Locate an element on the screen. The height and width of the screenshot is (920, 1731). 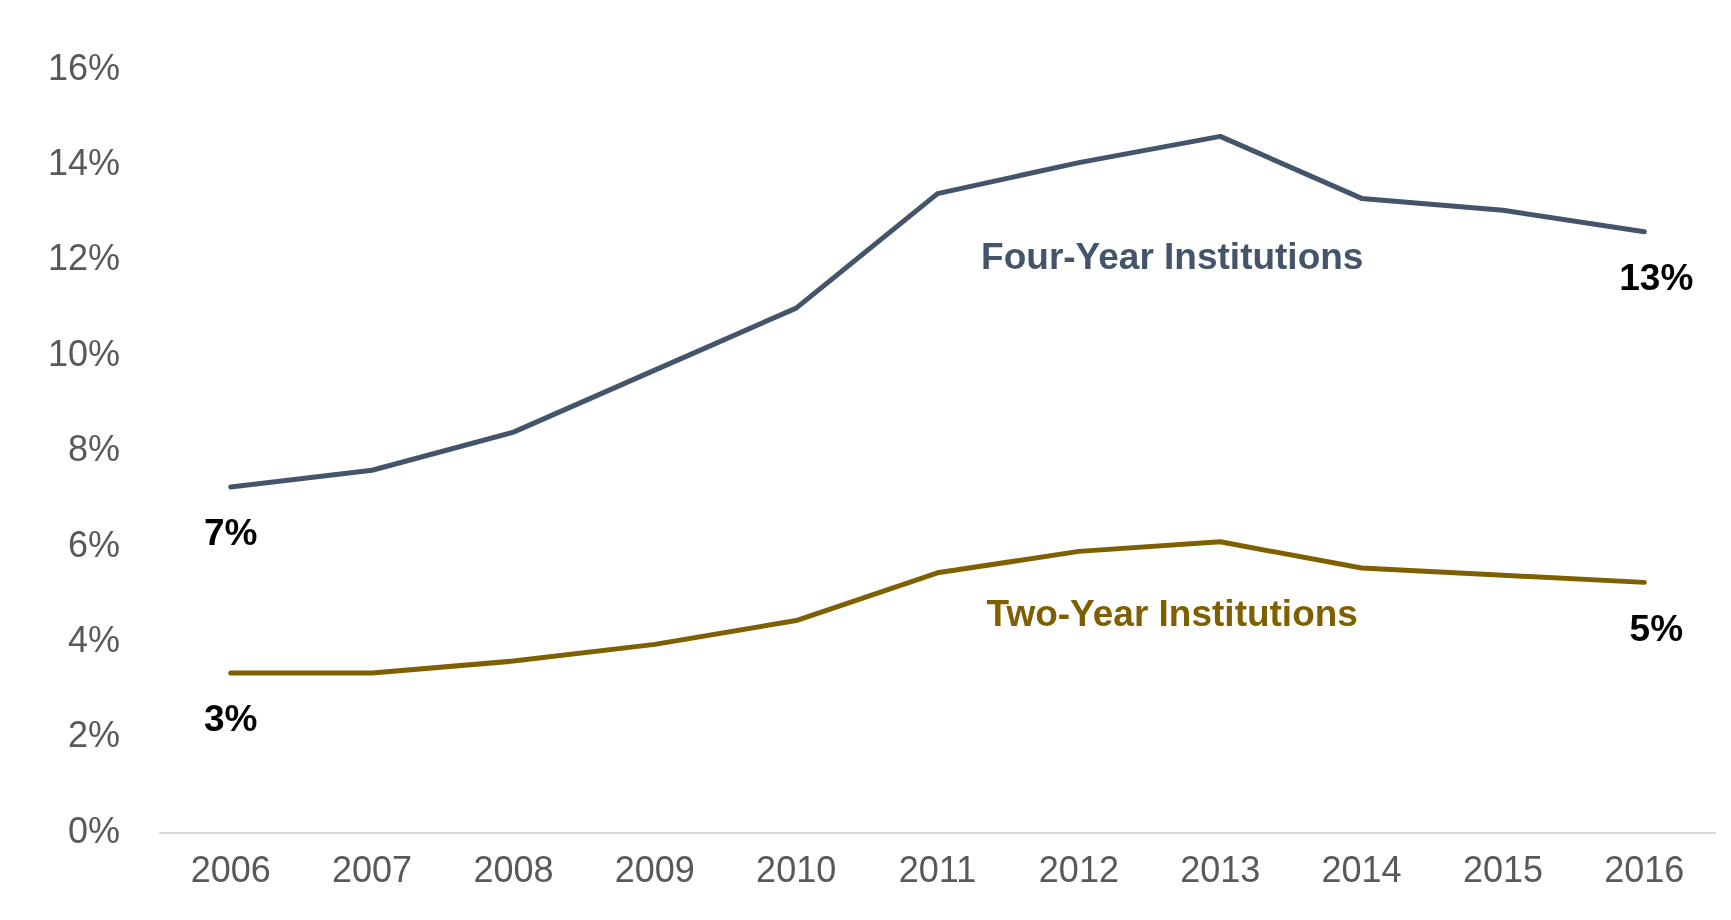
y-tick-label: 8% is located at coordinates (94, 449).